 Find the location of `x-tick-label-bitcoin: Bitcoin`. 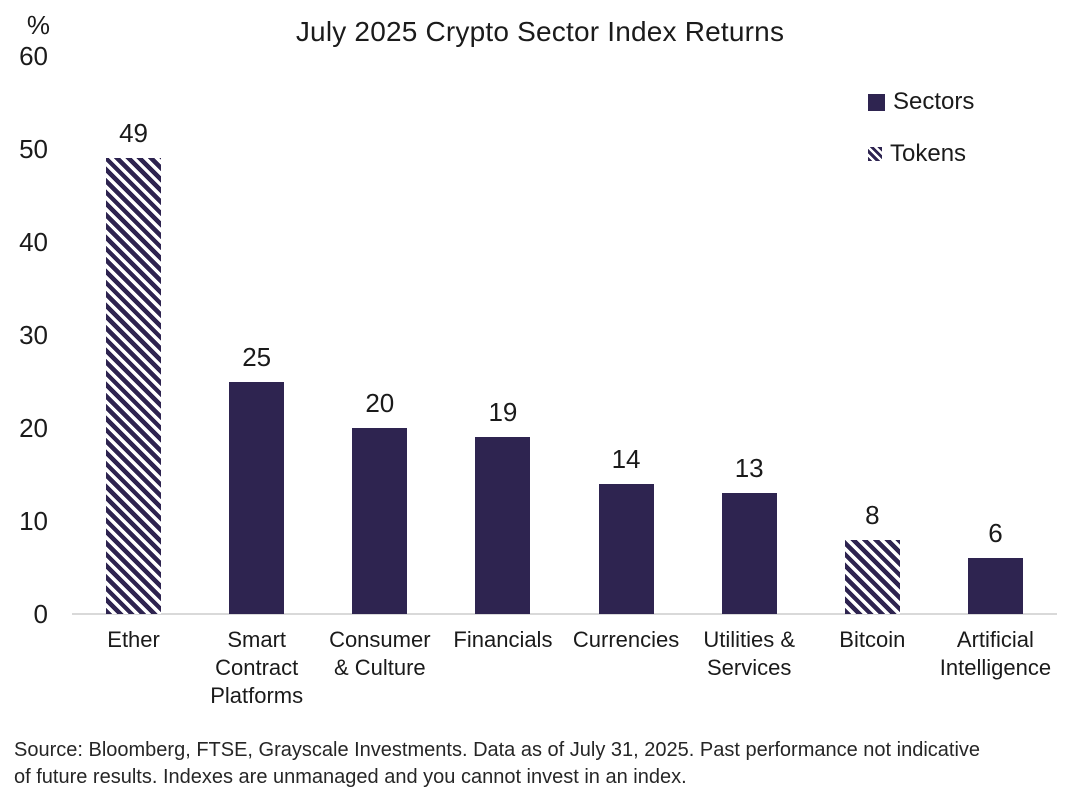

x-tick-label-bitcoin: Bitcoin is located at coordinates (872, 639).